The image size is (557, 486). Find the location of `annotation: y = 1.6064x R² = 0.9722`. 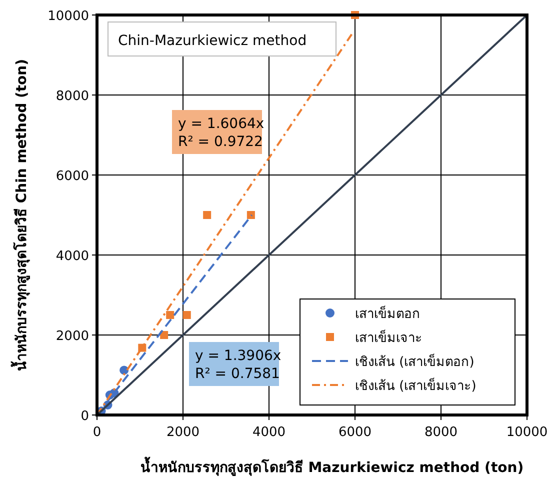

annotation: y = 1.6064x R² = 0.9722 is located at coordinates (221, 133).